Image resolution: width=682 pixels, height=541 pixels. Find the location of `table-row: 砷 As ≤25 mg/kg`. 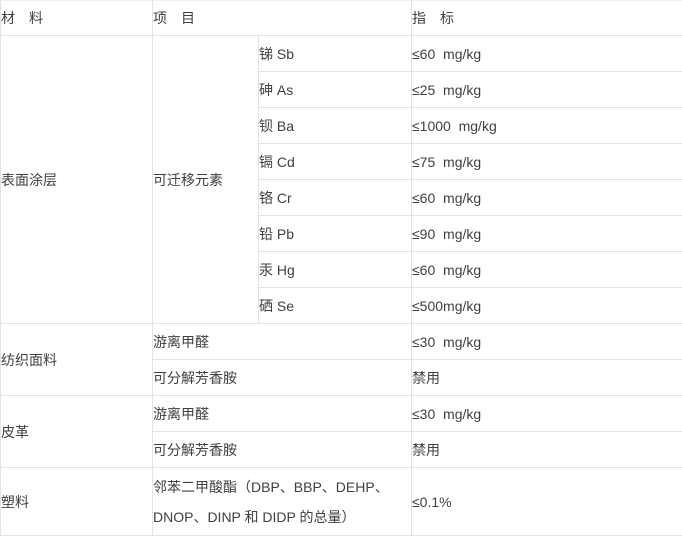

table-row: 砷 As ≤25 mg/kg is located at coordinates (341, 89).